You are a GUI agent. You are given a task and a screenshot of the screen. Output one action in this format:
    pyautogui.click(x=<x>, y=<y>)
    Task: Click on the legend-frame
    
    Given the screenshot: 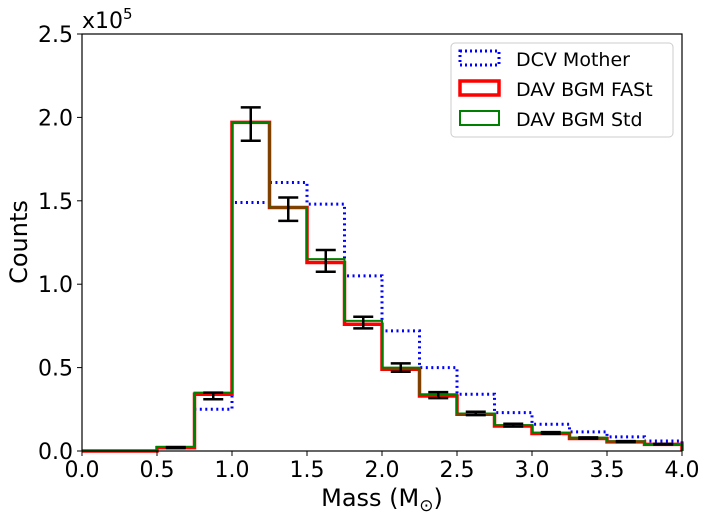 What is the action you would take?
    pyautogui.click(x=562, y=90)
    